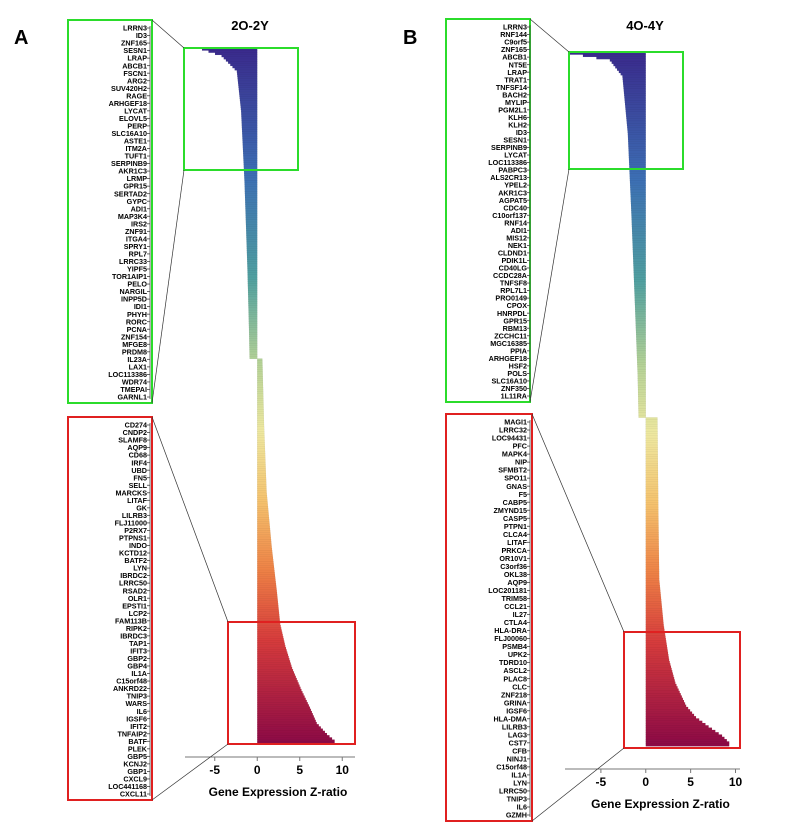  Describe the element at coordinates (517, 373) in the screenshot. I see `gene-label: POLS` at that location.